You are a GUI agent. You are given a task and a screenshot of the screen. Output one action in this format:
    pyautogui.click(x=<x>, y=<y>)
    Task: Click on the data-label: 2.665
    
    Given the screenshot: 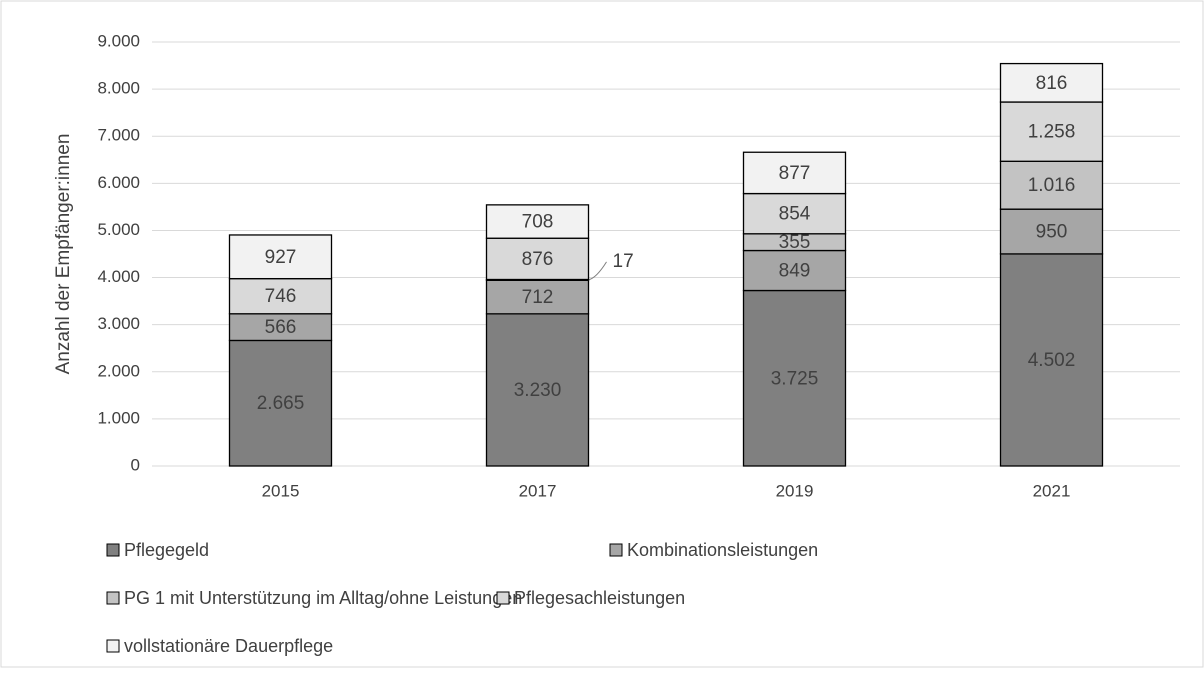 What is the action you would take?
    pyautogui.click(x=281, y=403)
    